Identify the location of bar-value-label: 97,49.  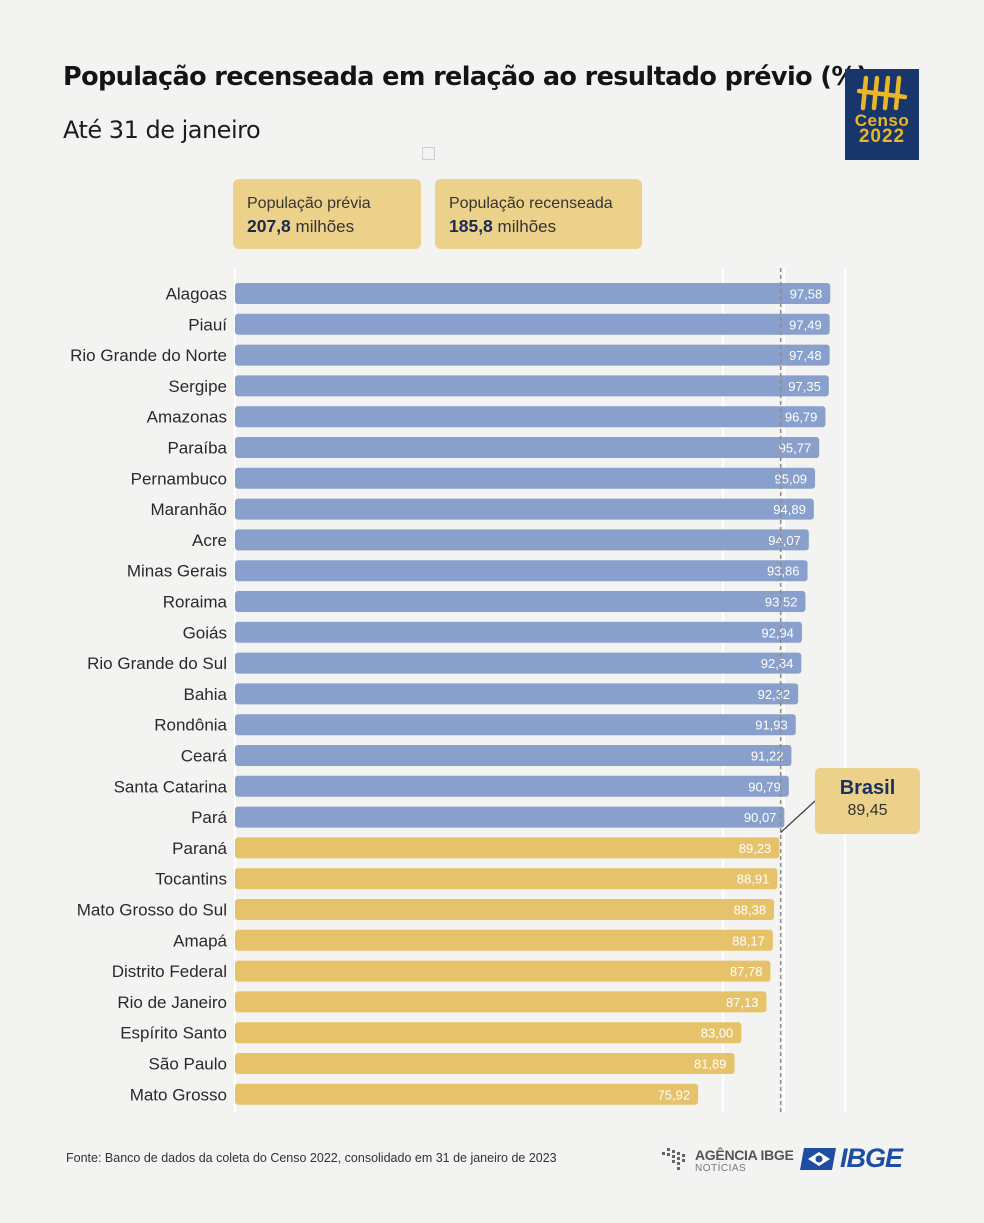
(805, 324).